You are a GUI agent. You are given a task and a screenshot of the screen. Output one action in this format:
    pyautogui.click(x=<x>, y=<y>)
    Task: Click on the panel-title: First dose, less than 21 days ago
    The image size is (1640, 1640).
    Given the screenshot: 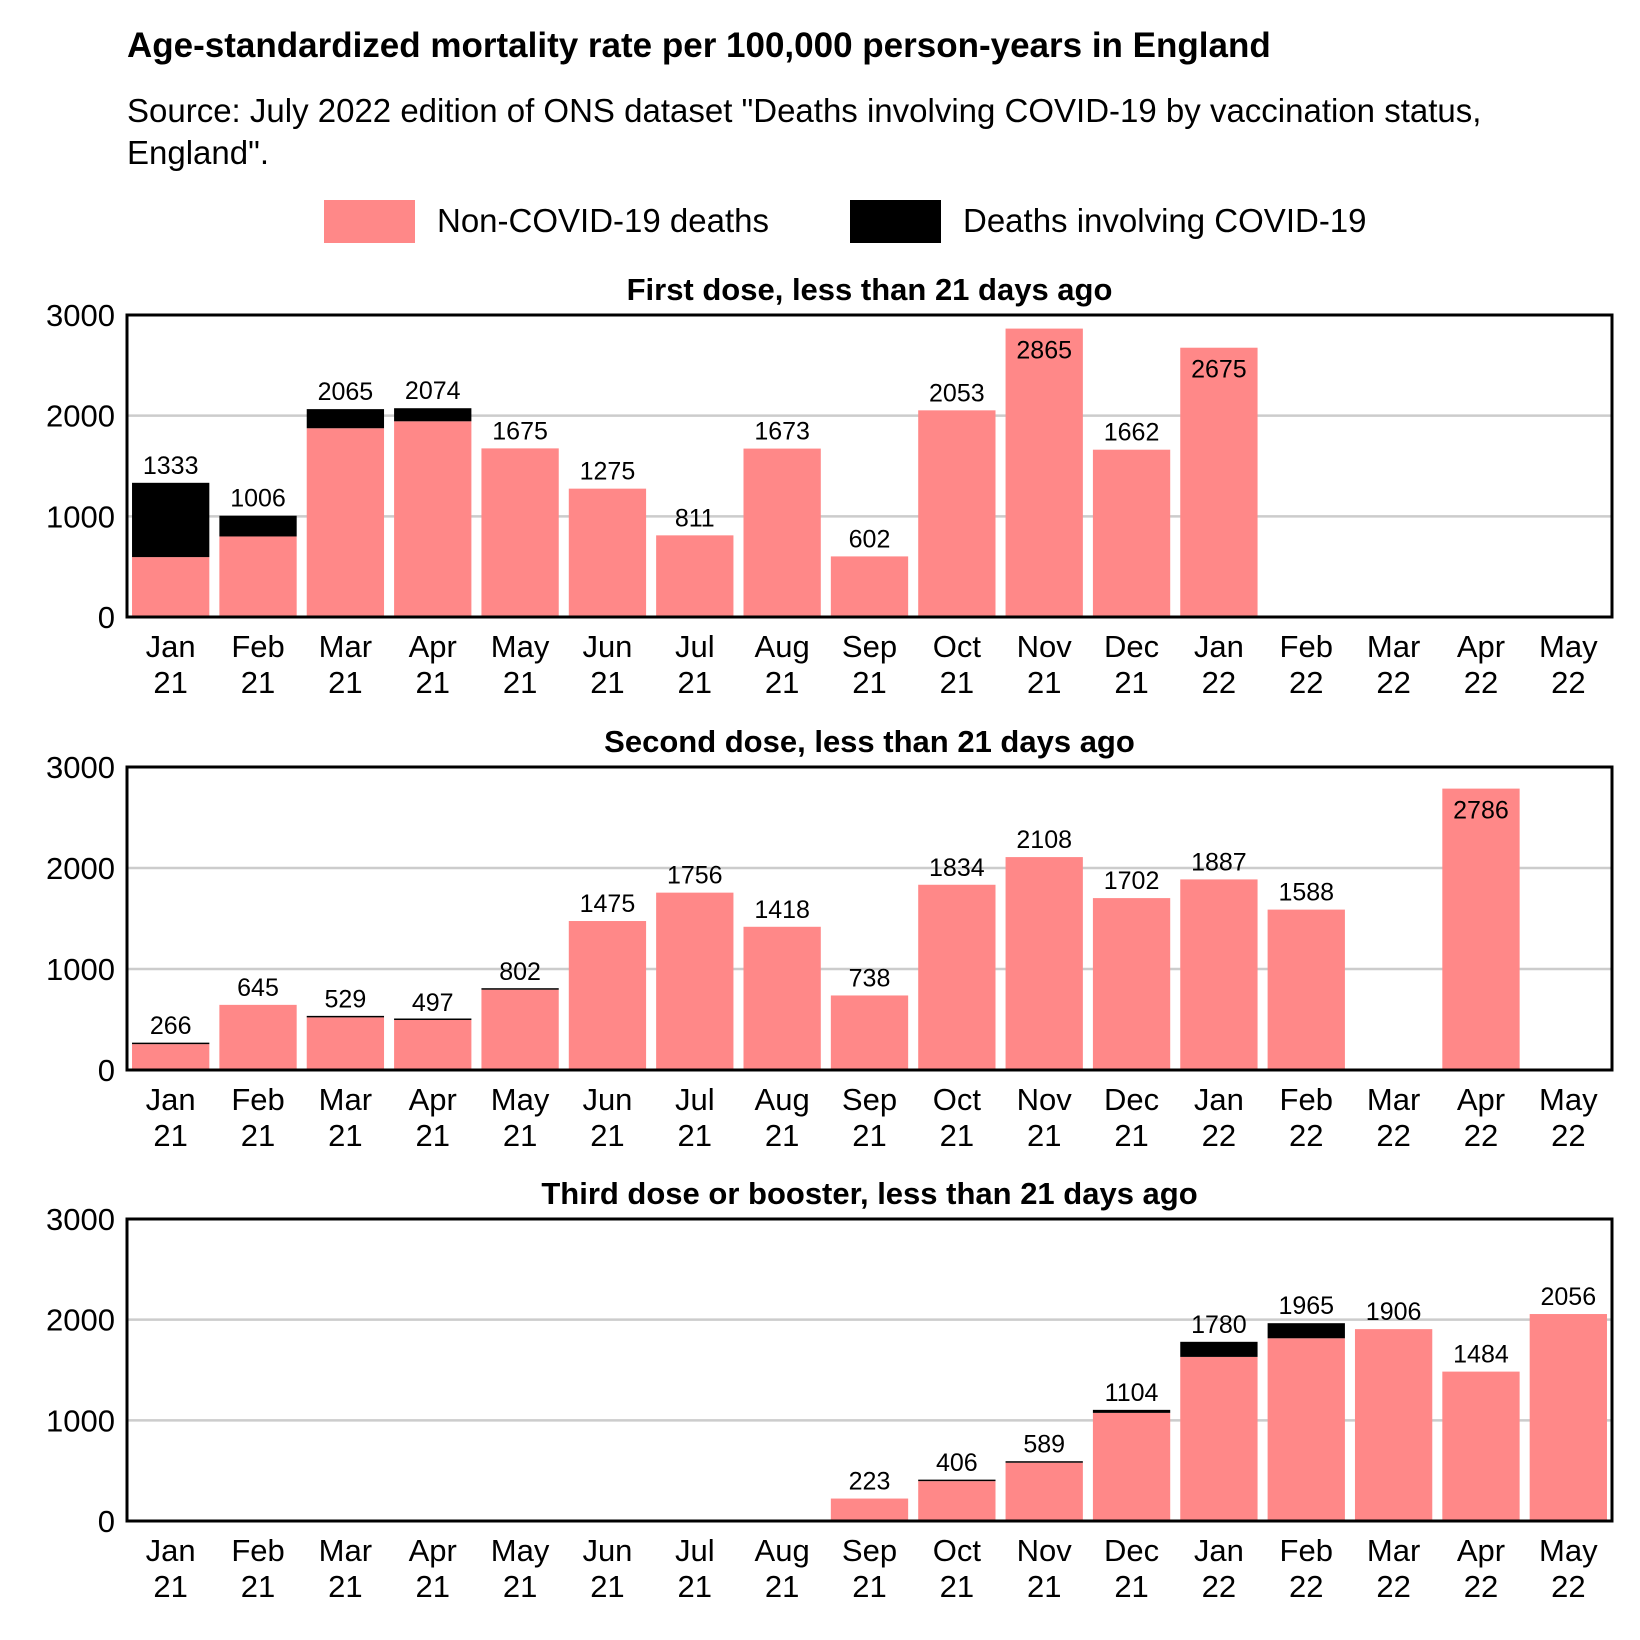 What is the action you would take?
    pyautogui.click(x=870, y=289)
    